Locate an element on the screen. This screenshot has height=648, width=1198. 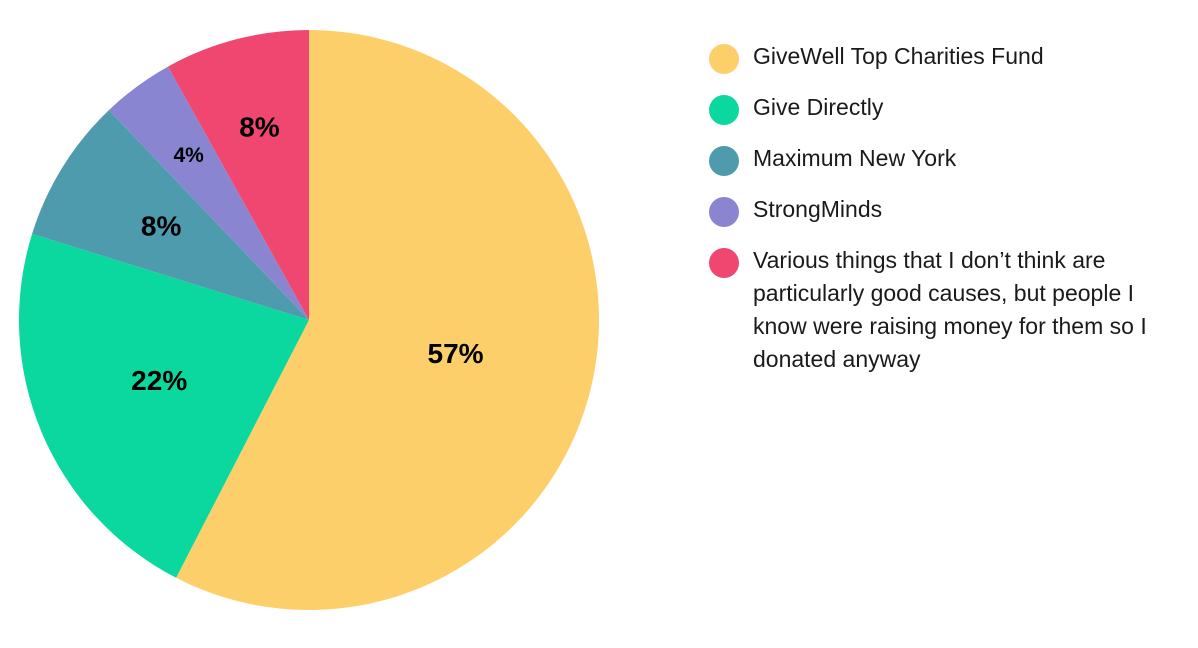
slice-data-label: 22% is located at coordinates (159, 380).